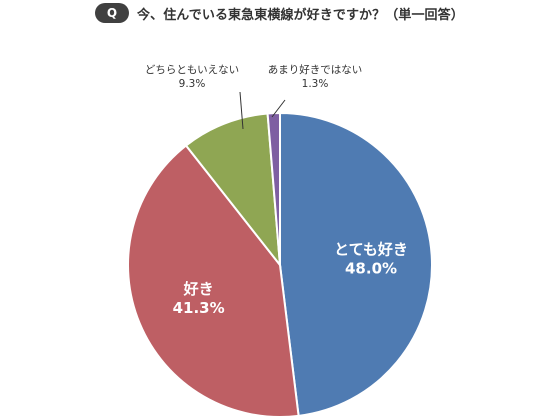 The image size is (560, 420). Describe the element at coordinates (198, 289) in the screenshot. I see `slice-category-label: 好き` at that location.